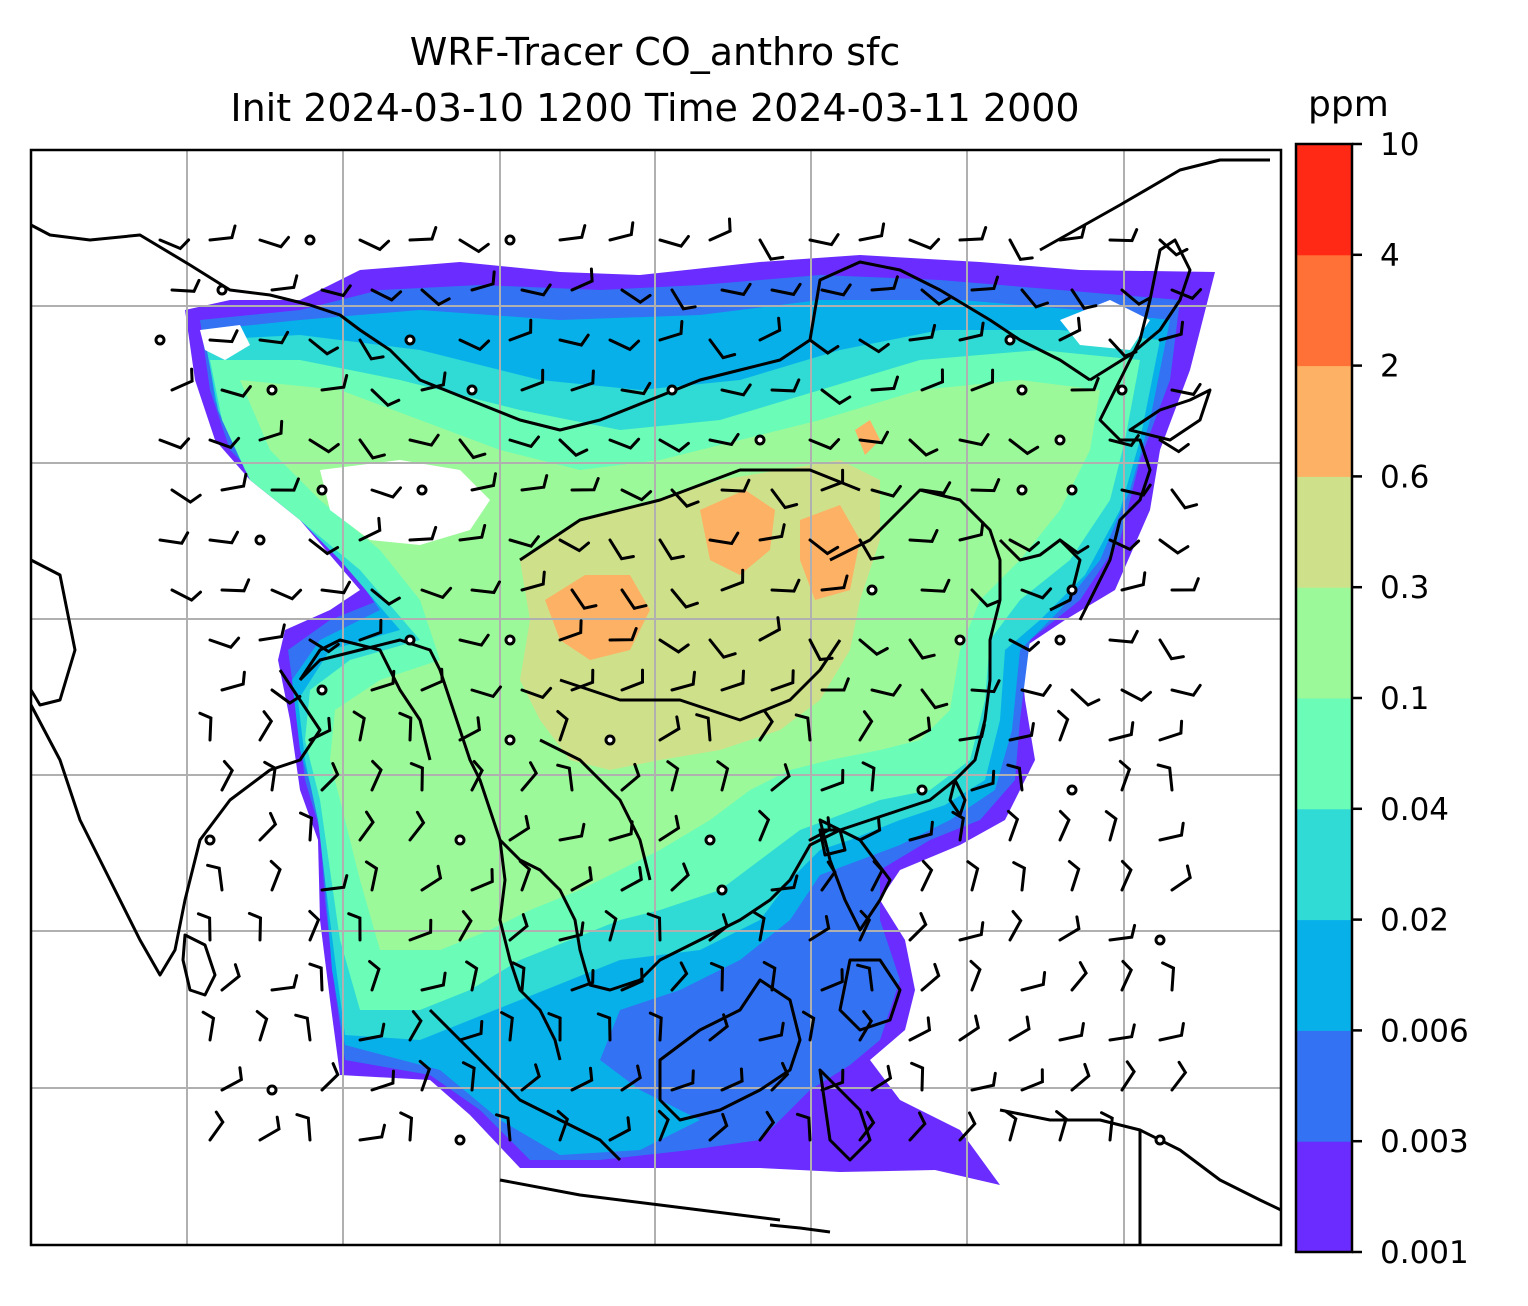  Describe the element at coordinates (1424, 1253) in the screenshot. I see `colorbar-tick-label: 0.001` at that location.